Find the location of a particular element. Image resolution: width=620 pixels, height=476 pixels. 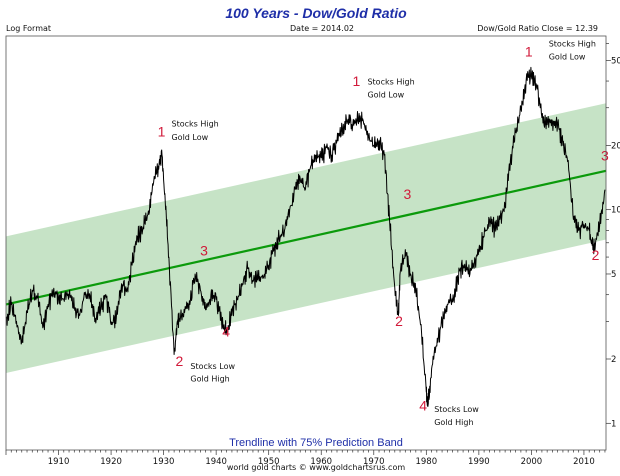

x-tick-label: 2000 is located at coordinates (532, 462).